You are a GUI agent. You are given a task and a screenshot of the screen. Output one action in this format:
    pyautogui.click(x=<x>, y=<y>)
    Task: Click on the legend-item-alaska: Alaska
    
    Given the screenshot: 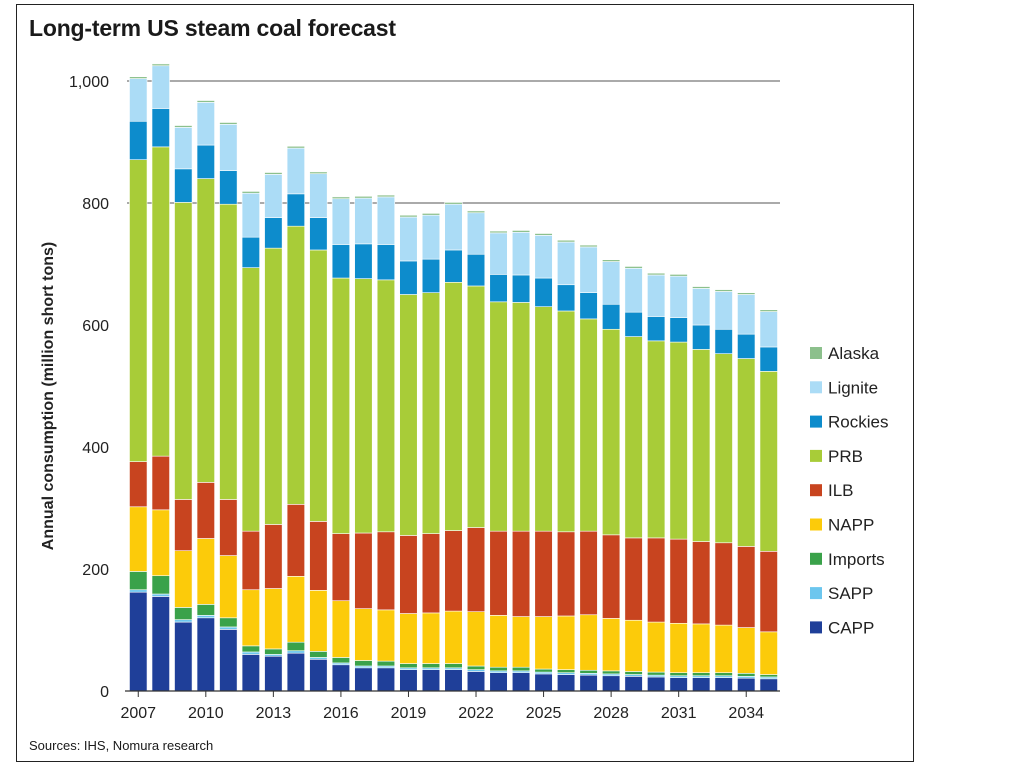 What is the action you would take?
    pyautogui.click(x=845, y=353)
    